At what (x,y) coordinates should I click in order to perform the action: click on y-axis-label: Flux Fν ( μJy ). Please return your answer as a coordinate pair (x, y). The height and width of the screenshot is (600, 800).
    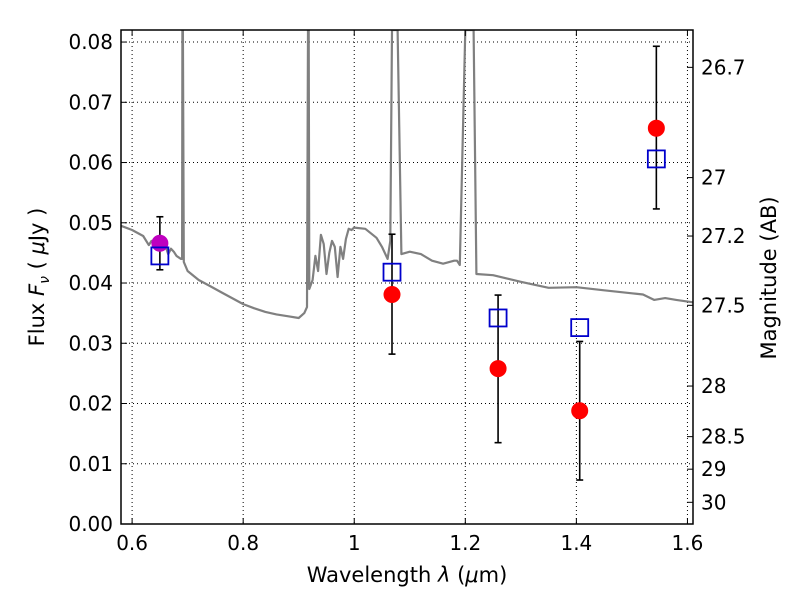
    Looking at the image, I should click on (39, 277).